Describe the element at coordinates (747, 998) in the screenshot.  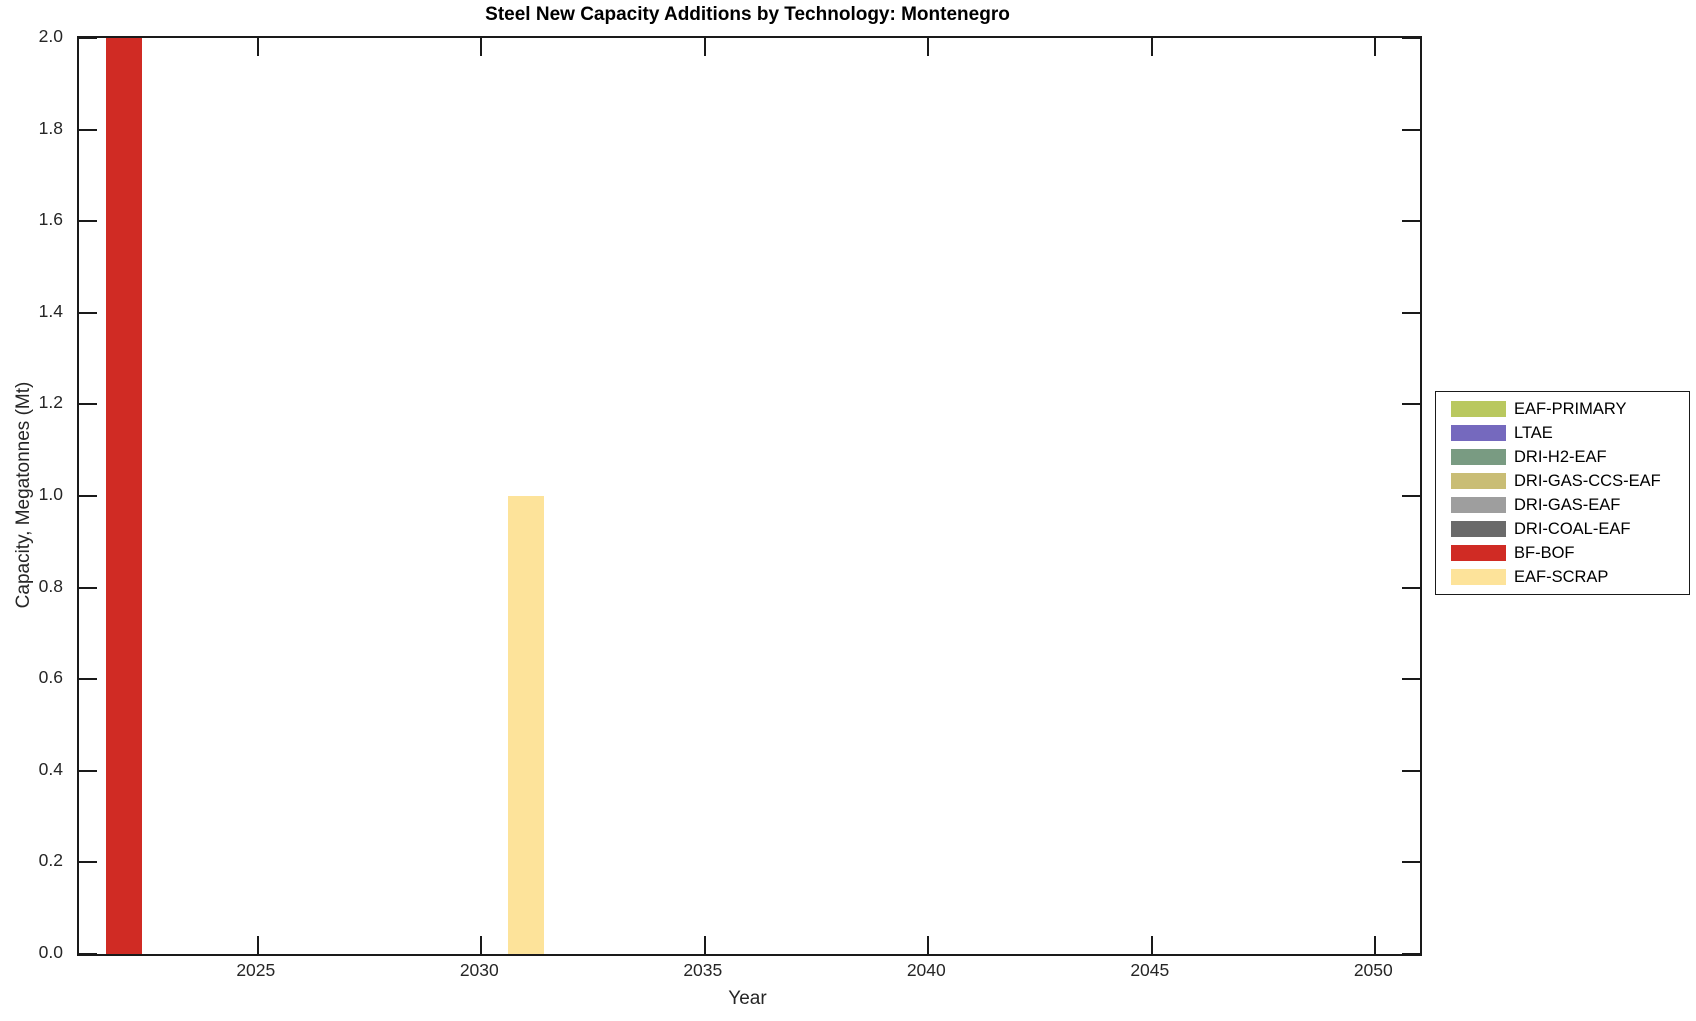
I see `x-axis-label: Year` at that location.